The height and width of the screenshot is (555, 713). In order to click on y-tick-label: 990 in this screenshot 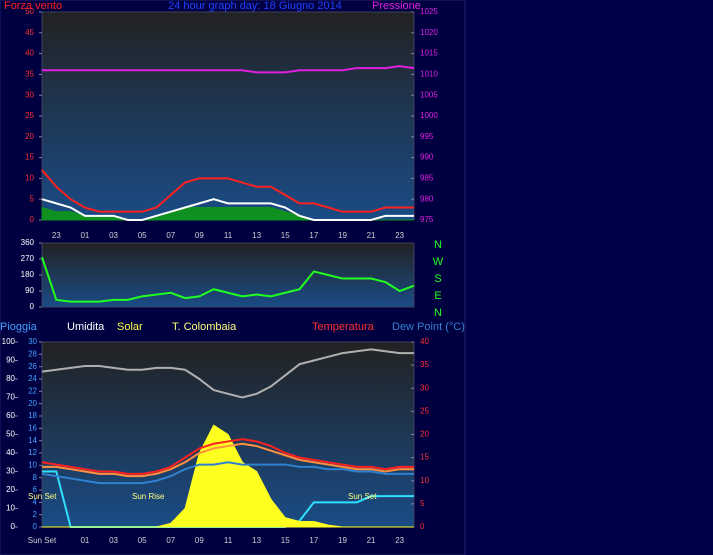, I will do `click(427, 157)`.